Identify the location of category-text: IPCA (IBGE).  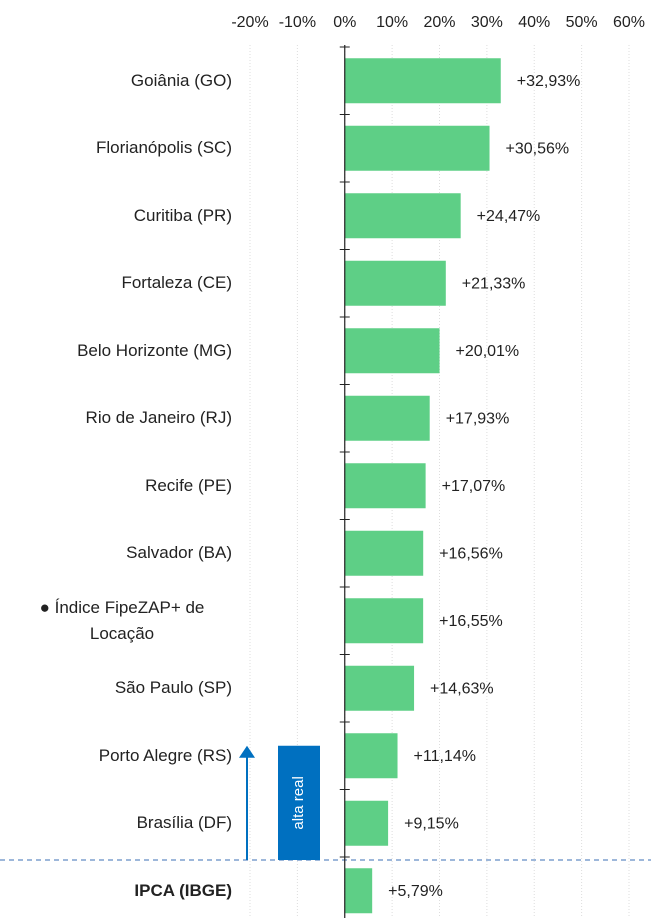
(183, 890).